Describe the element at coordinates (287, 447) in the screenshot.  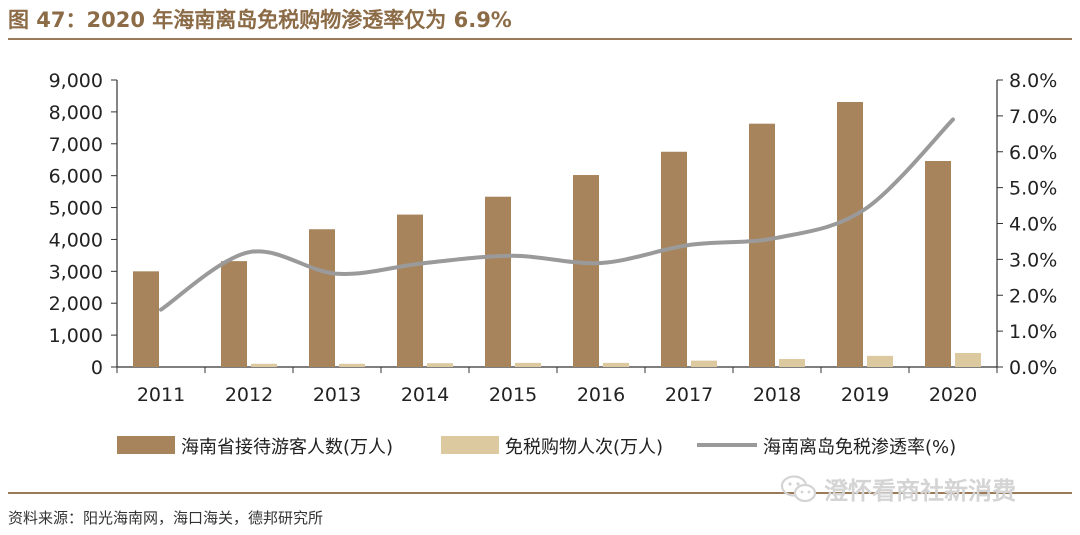
I see `legend-label-visitors: 海南省接待游客人数(万人)` at that location.